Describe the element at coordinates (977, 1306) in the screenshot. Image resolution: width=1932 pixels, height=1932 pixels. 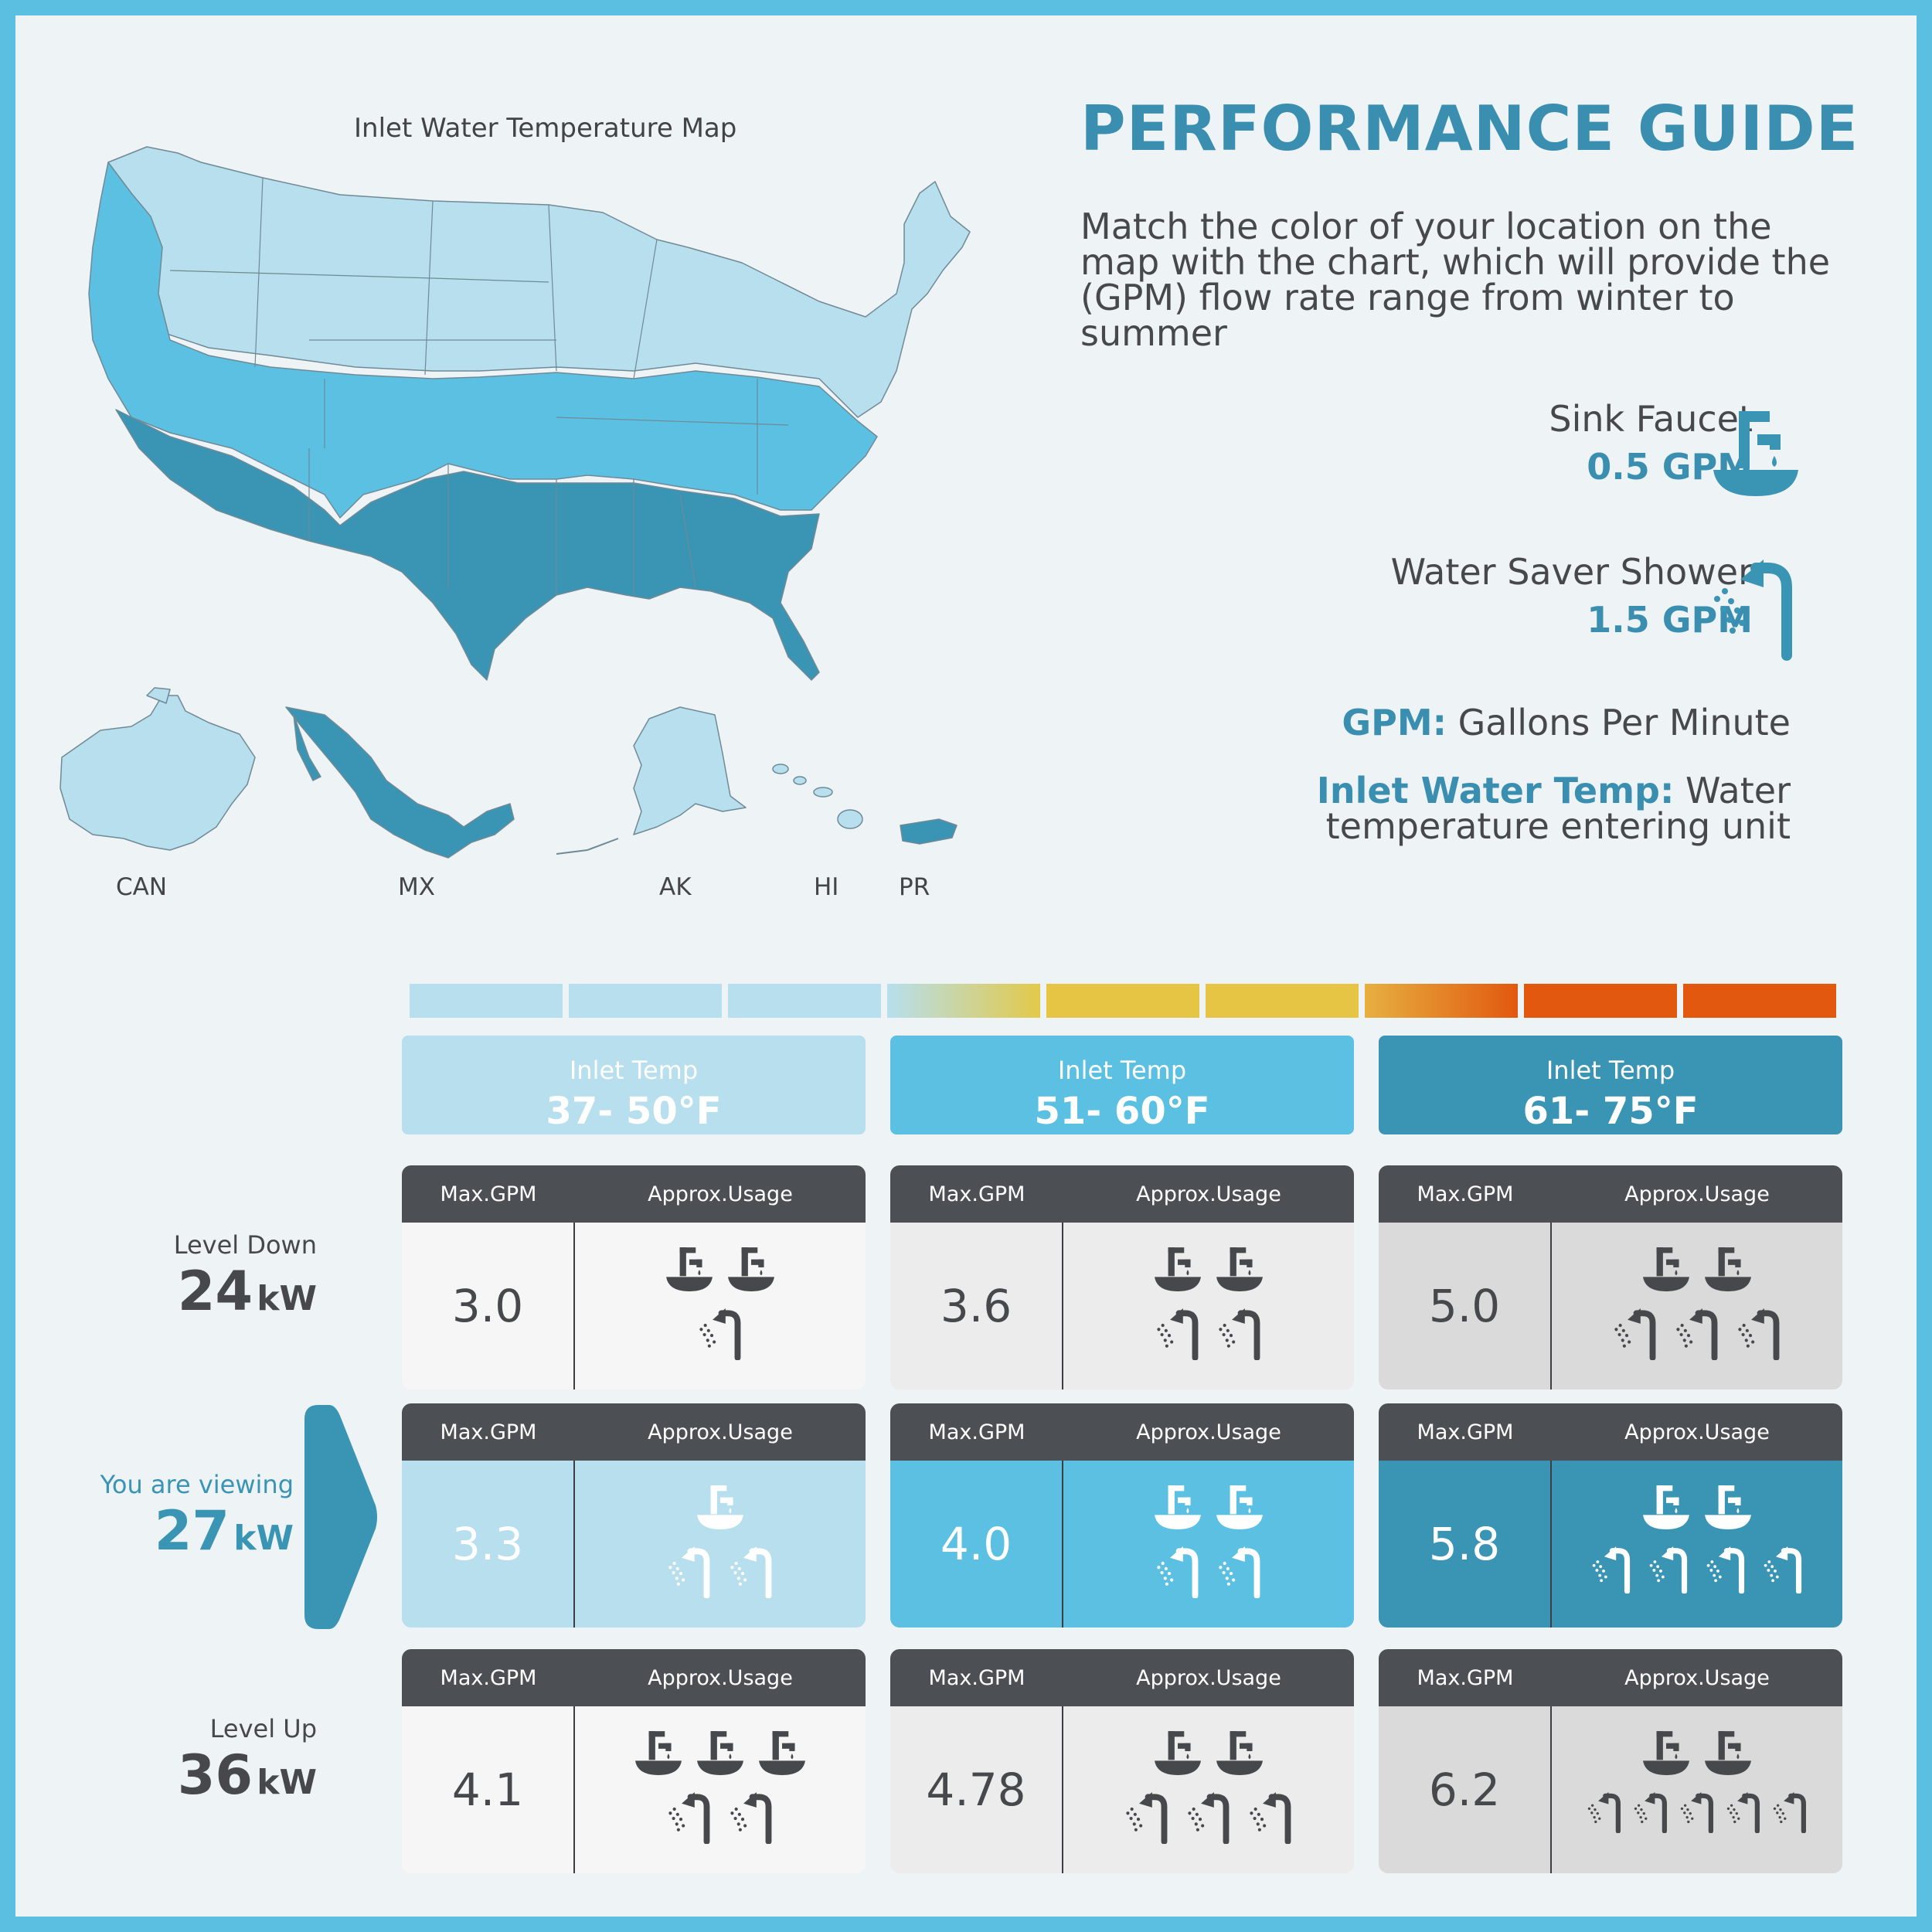
I see `max-gpm-value: 3.6` at that location.